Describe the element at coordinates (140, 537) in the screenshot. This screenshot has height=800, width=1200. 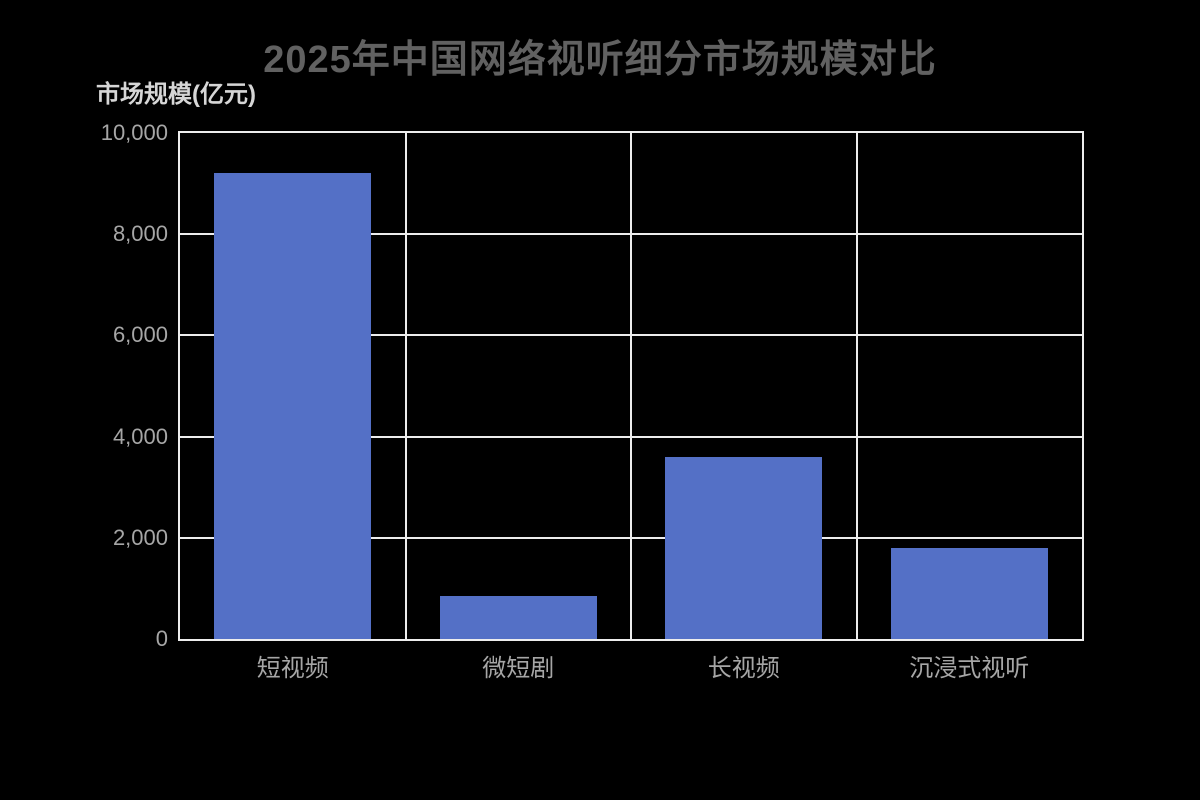
I see `y-tick-label: 2,000` at that location.